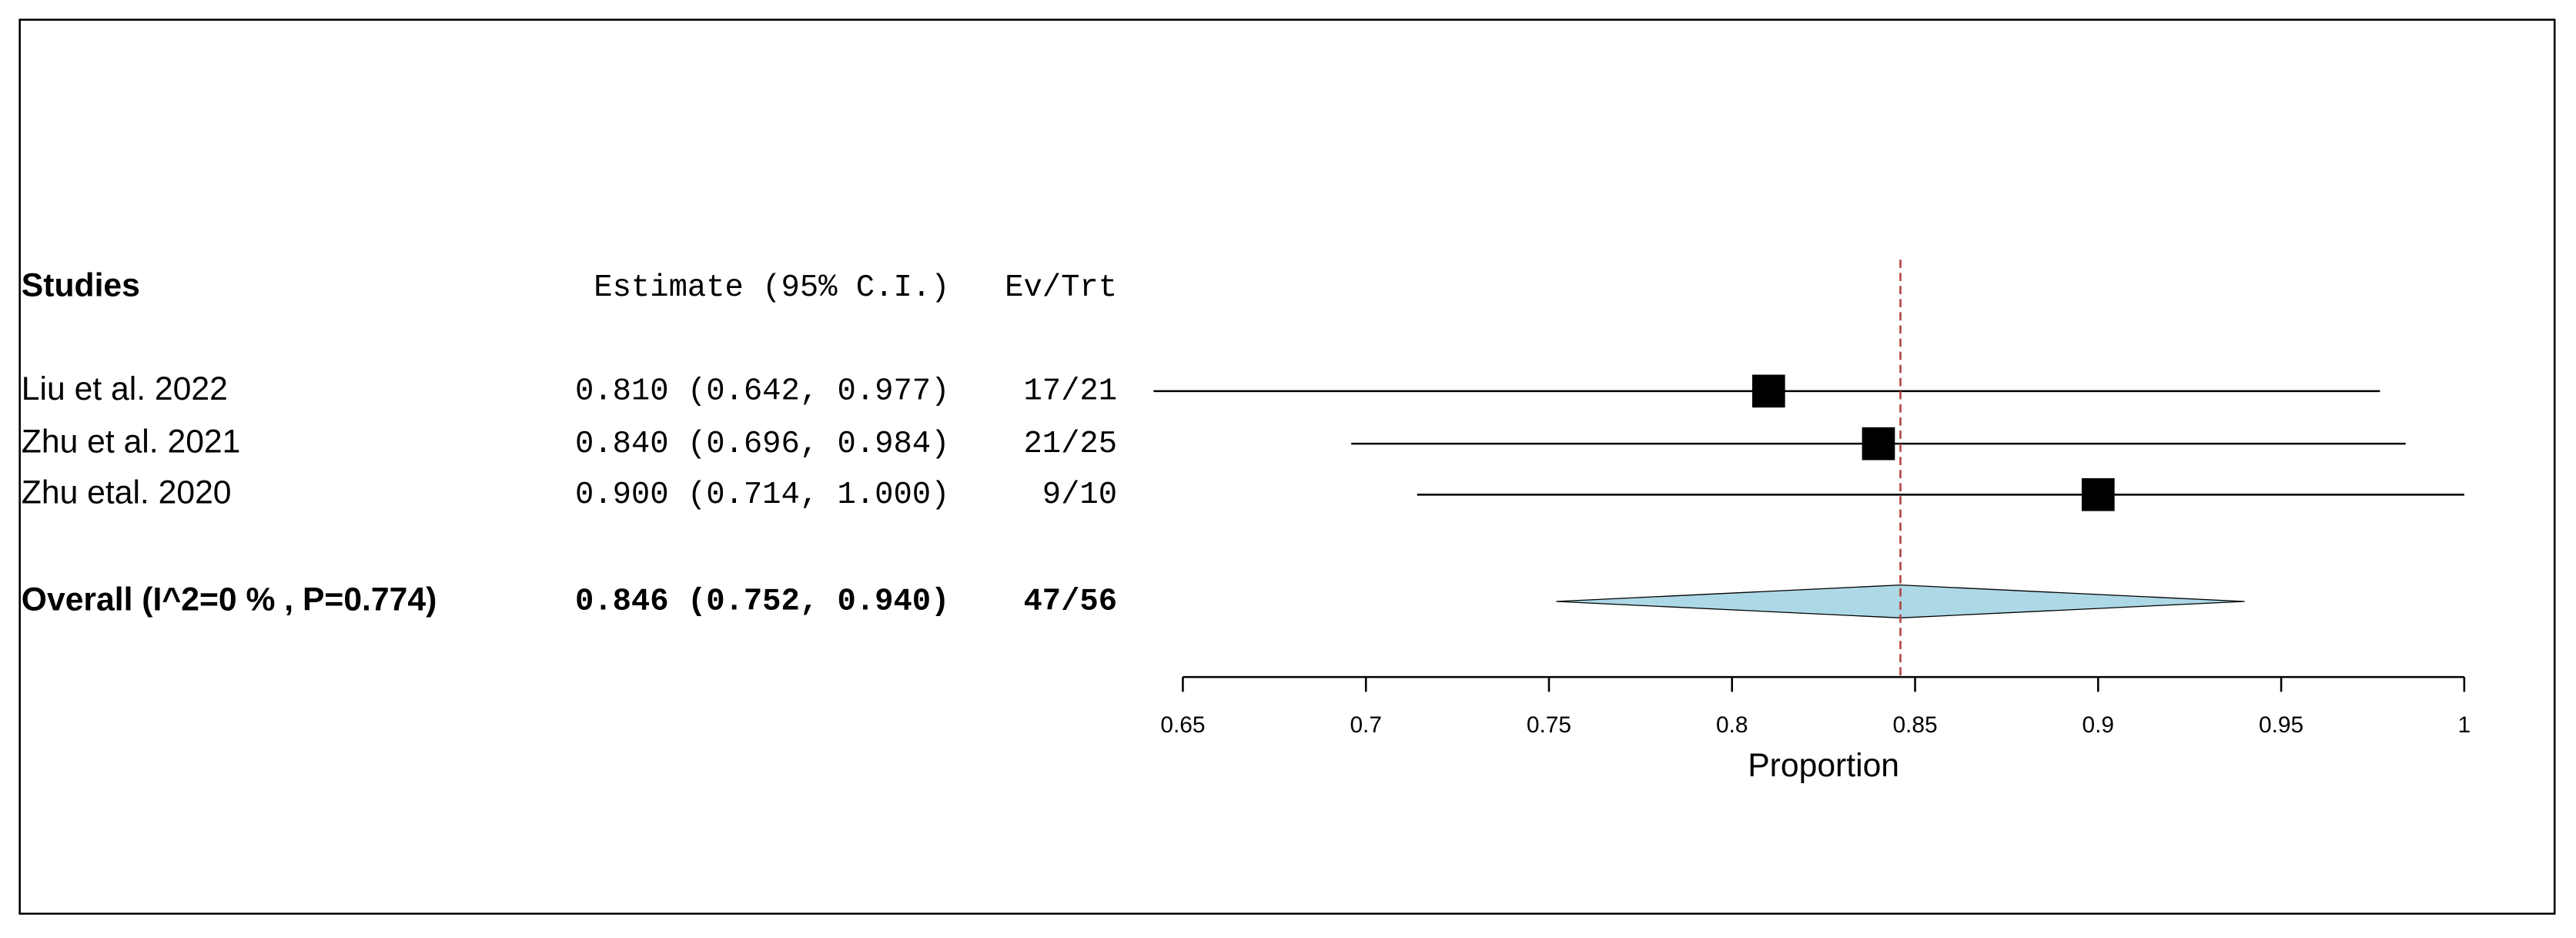  What do you see at coordinates (1914, 725) in the screenshot?
I see `x-tick-label: 0.85` at bounding box center [1914, 725].